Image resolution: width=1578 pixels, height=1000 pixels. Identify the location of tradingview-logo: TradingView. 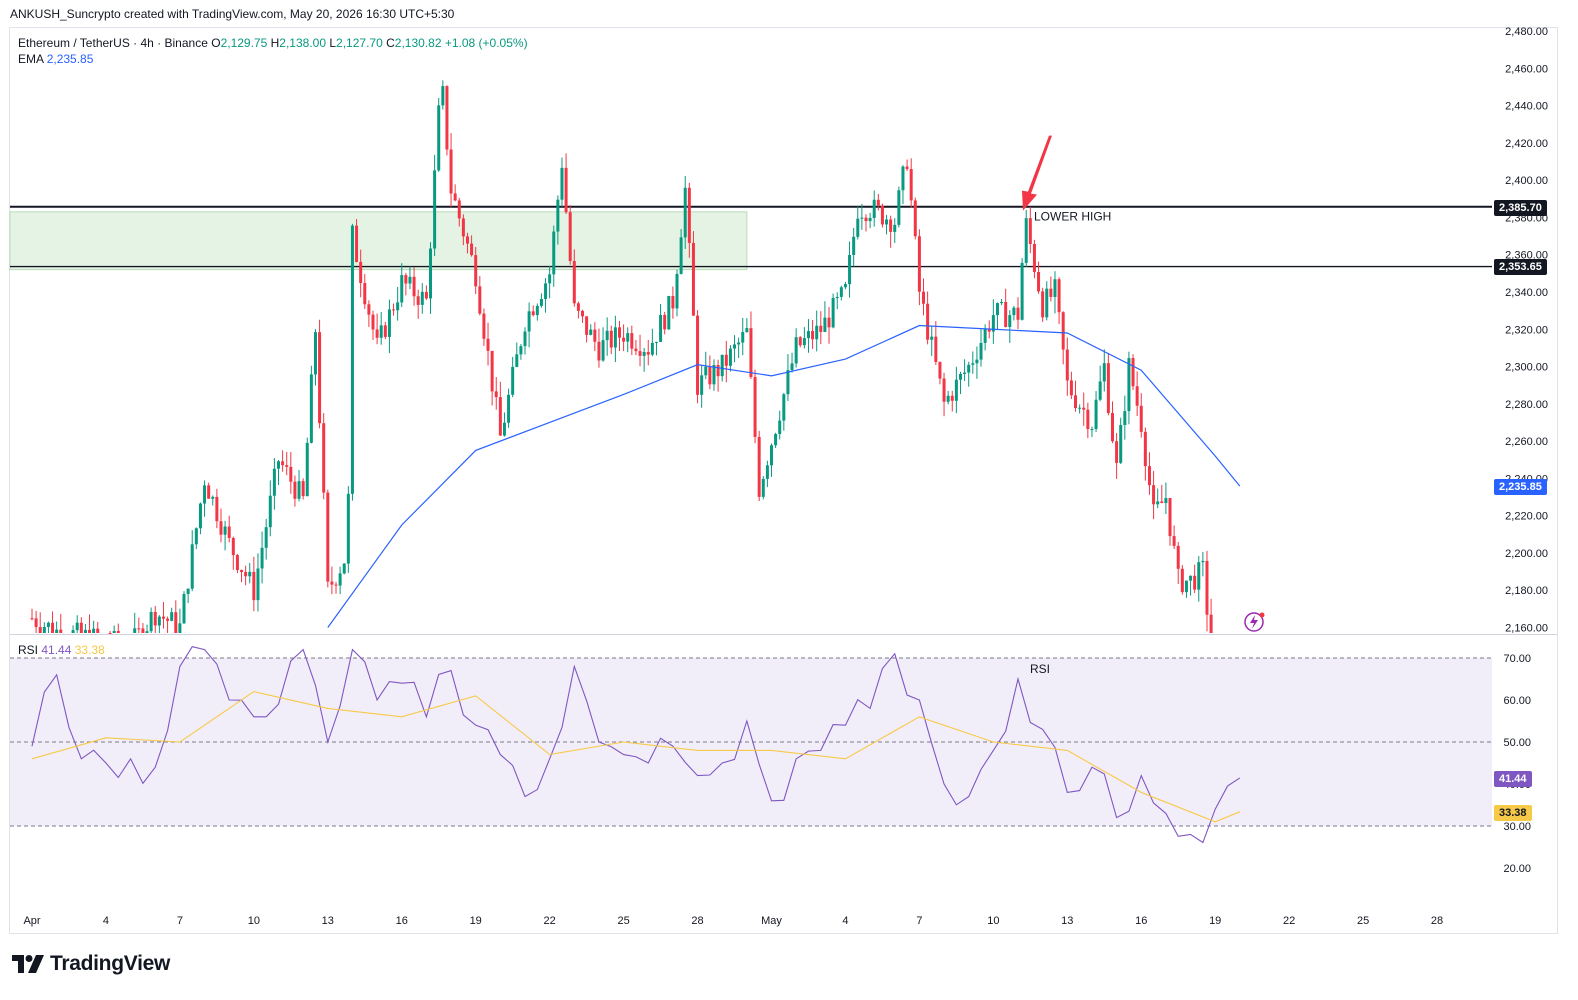
(91, 964).